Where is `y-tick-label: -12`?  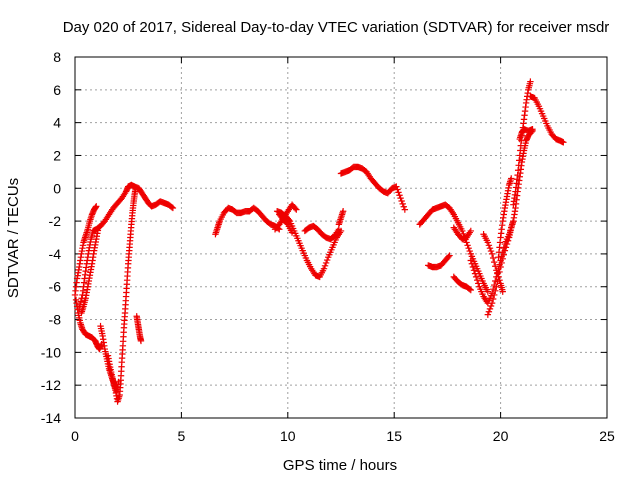 y-tick-label: -12 is located at coordinates (51, 385).